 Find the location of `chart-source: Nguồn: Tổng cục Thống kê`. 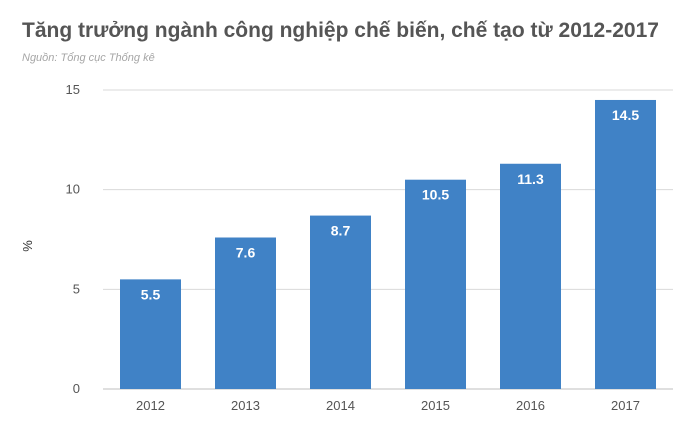

chart-source: Nguồn: Tổng cục Thống kê is located at coordinates (88, 58).